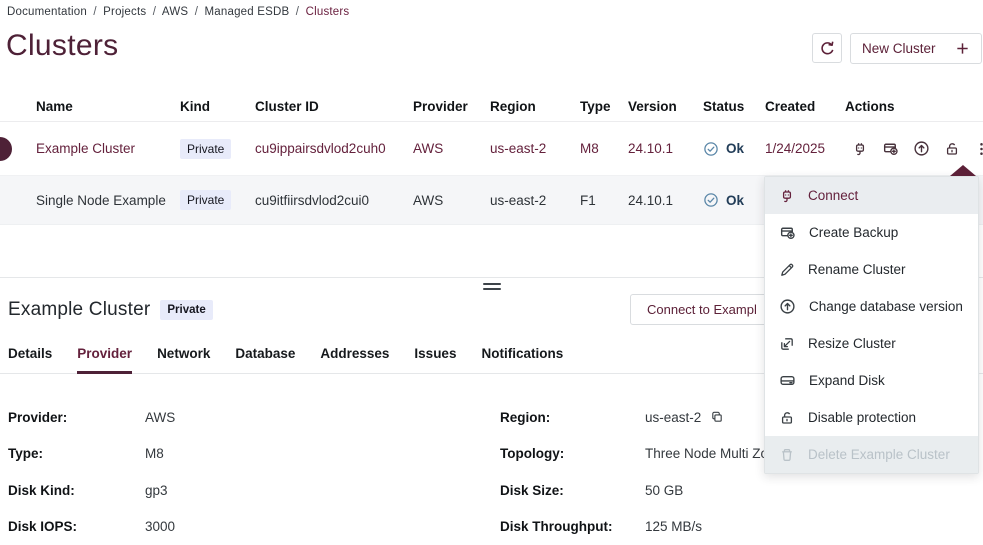 This screenshot has height=545, width=983. What do you see at coordinates (871, 269) in the screenshot?
I see `menu-item-rename-cluster: Rename Cluster` at bounding box center [871, 269].